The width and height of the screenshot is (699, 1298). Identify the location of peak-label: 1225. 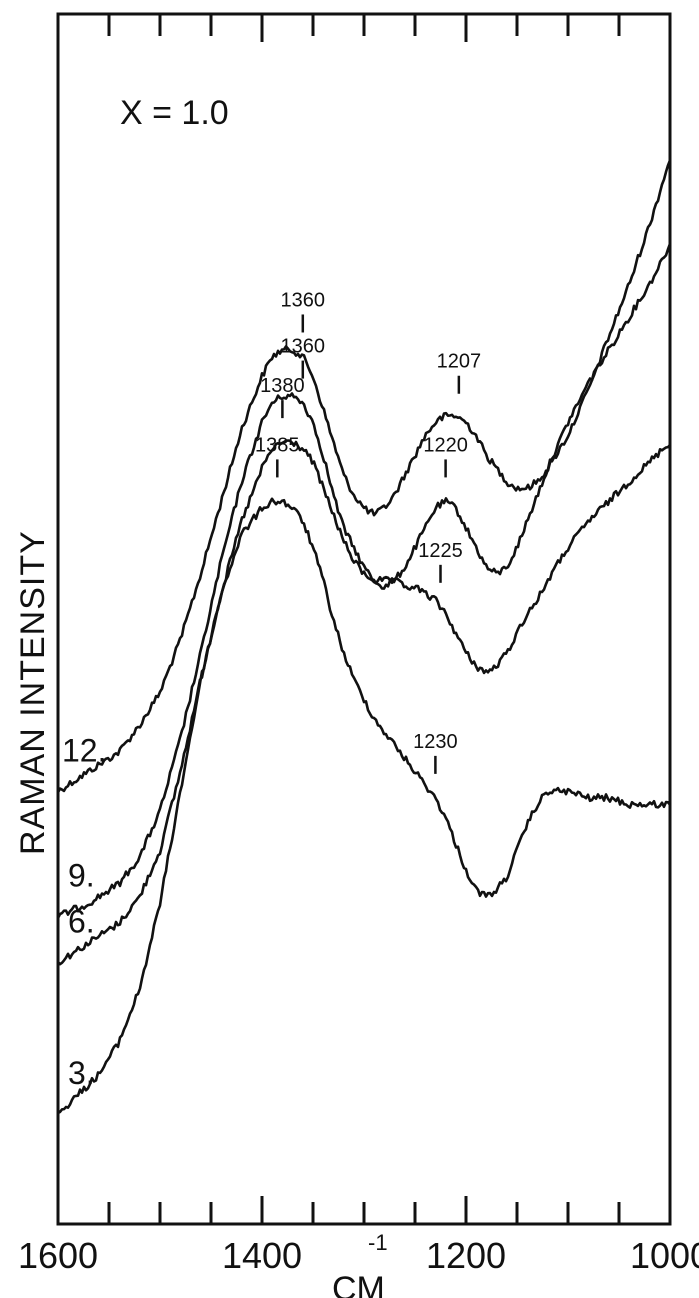
(440, 551).